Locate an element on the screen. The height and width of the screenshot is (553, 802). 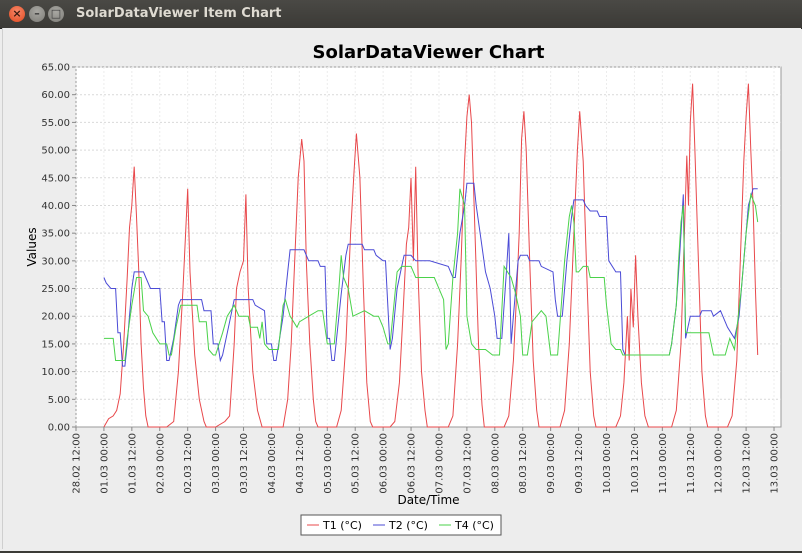
x-tick-label: 11.03 00:00 is located at coordinates (663, 463).